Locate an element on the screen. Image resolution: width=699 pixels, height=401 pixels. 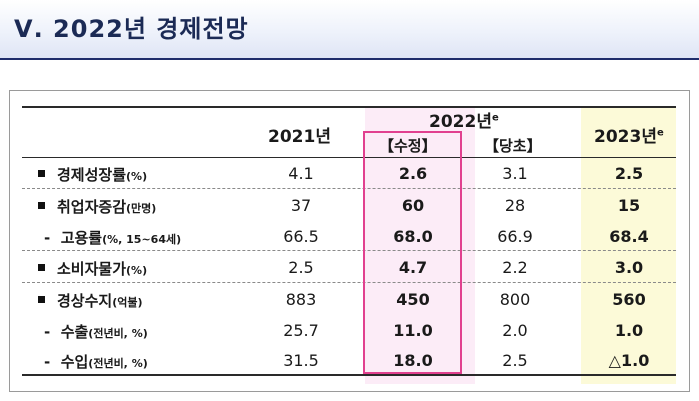
cell-exports-initial: 2.0 is located at coordinates (515, 330).